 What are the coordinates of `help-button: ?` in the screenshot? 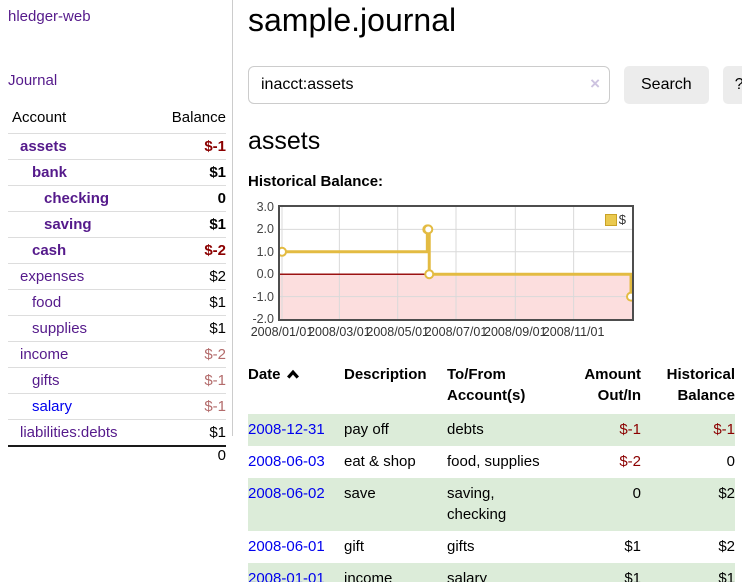 It's located at (732, 85).